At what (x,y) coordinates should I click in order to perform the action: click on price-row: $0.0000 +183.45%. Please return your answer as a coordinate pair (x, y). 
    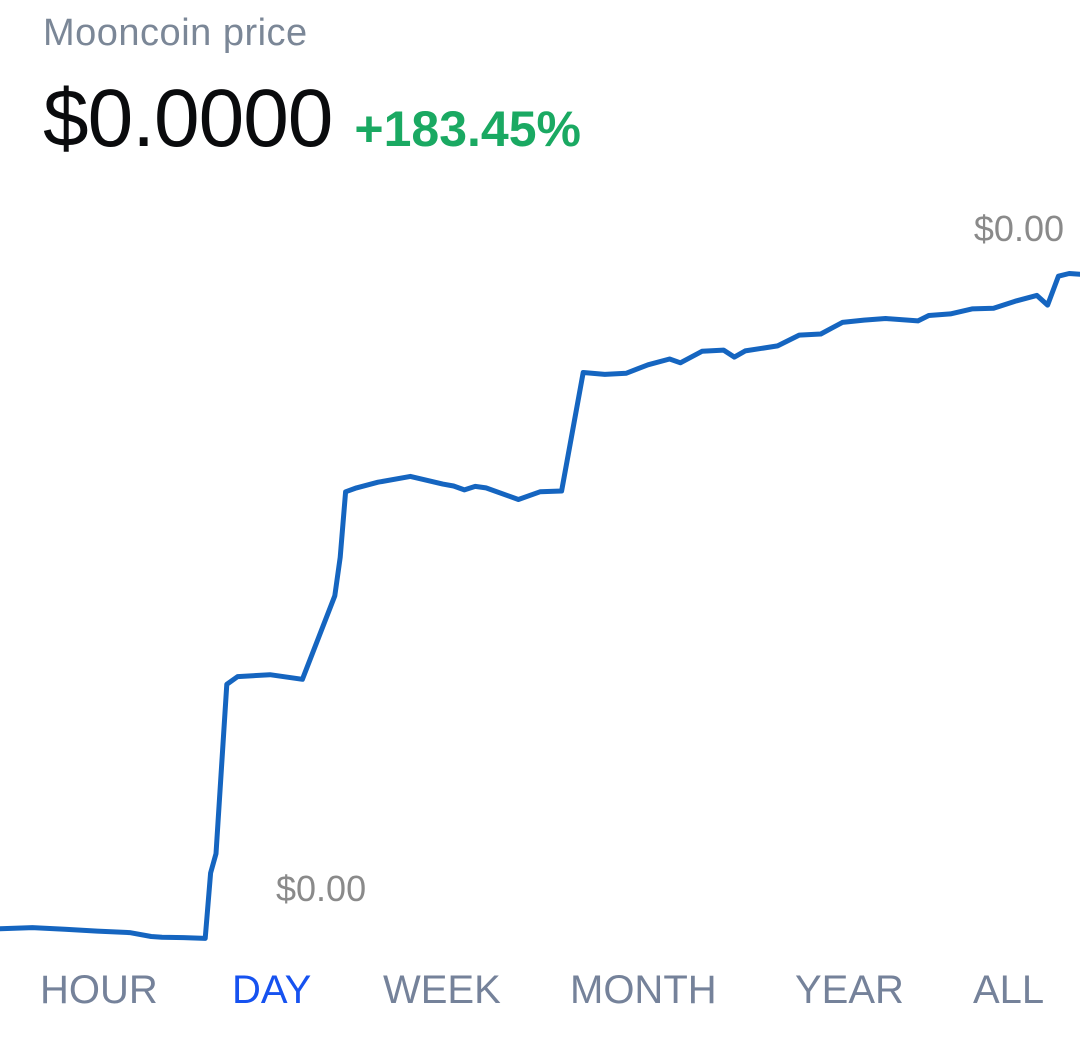
    Looking at the image, I should click on (312, 118).